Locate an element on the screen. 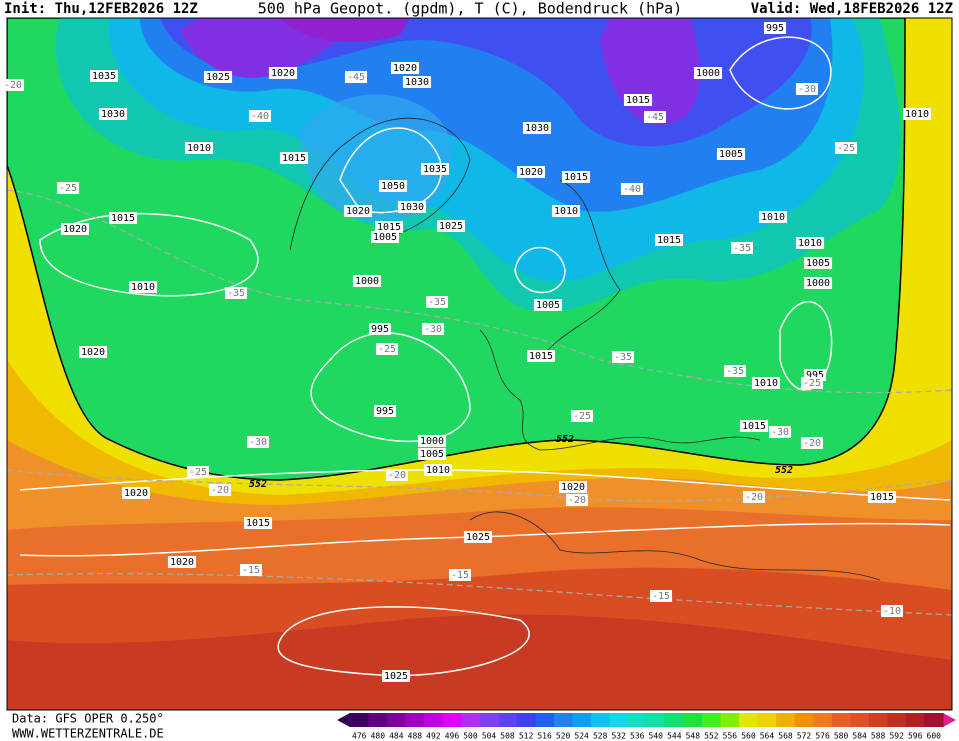  colorbar-label: 600 is located at coordinates (934, 736).